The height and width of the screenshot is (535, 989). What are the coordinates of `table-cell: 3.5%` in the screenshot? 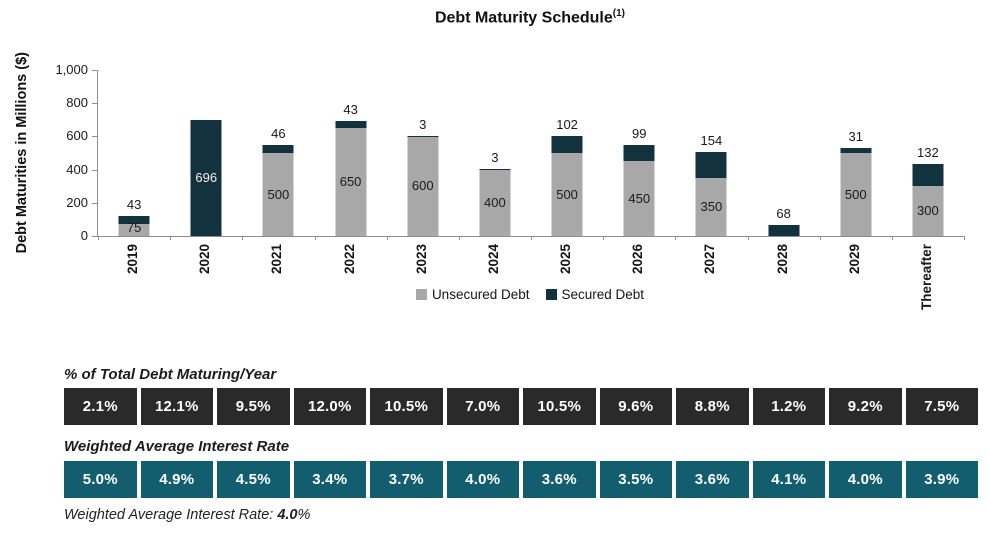 It's located at (635, 479).